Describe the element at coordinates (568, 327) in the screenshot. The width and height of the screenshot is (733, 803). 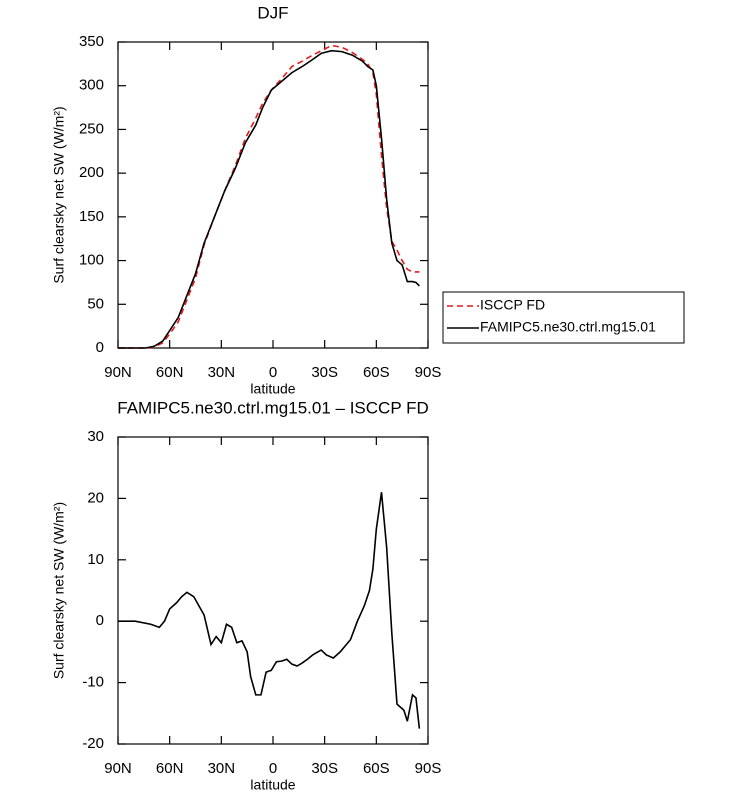
I see `legend-label: FAMIPC5.ne30.ctrl.mg15.01` at that location.